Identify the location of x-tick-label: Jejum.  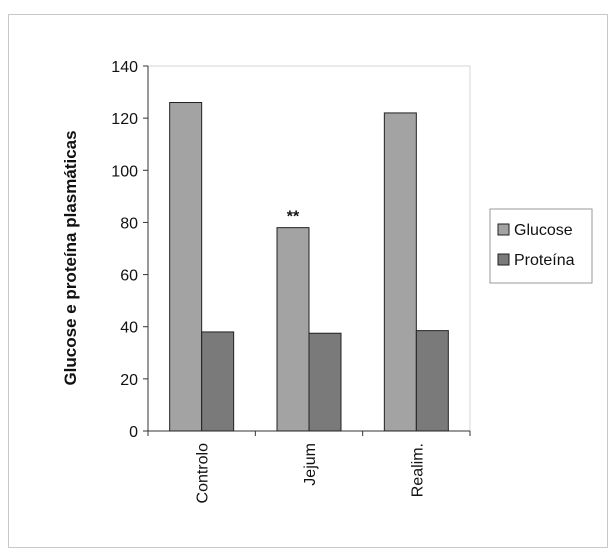
(310, 464).